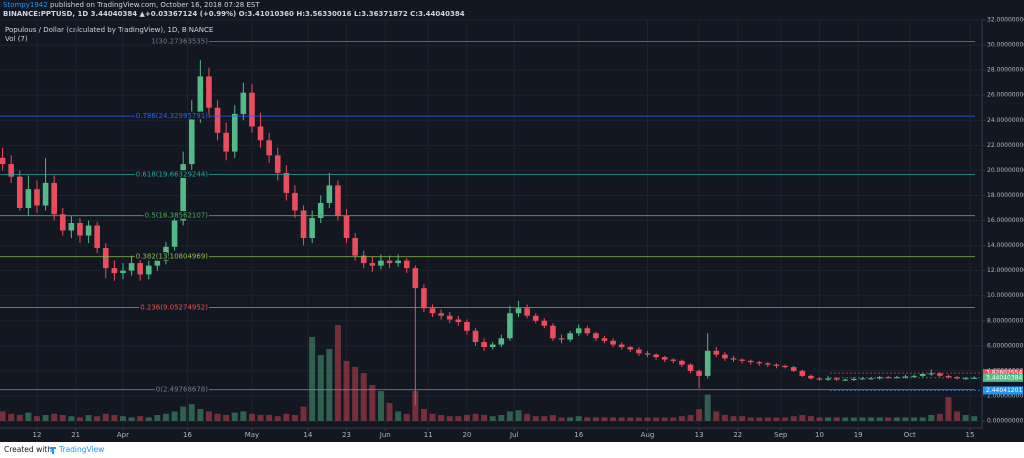 The image size is (1024, 458). What do you see at coordinates (1005, 170) in the screenshot?
I see `y-tick-label: 20.00000000` at bounding box center [1005, 170].